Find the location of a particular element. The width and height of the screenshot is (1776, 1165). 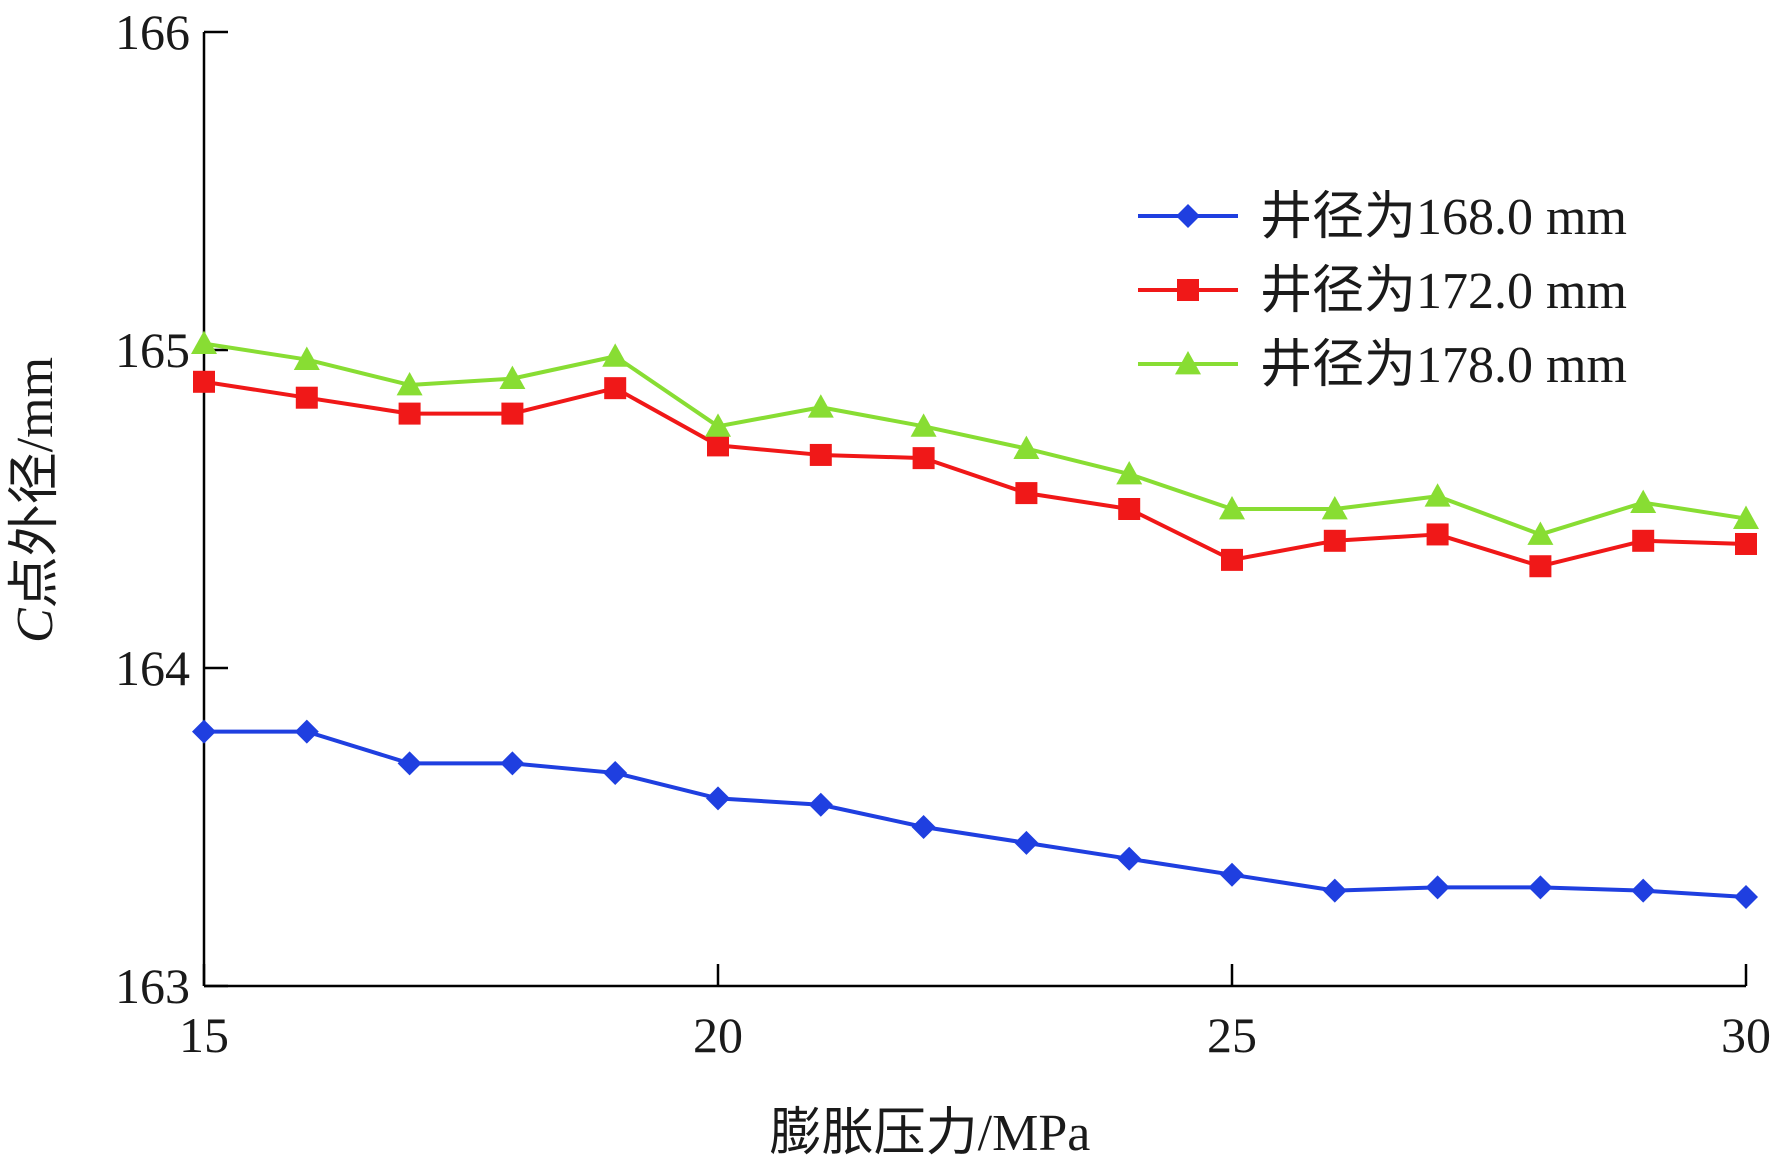

x-tick-label: 30 is located at coordinates (1746, 1035).